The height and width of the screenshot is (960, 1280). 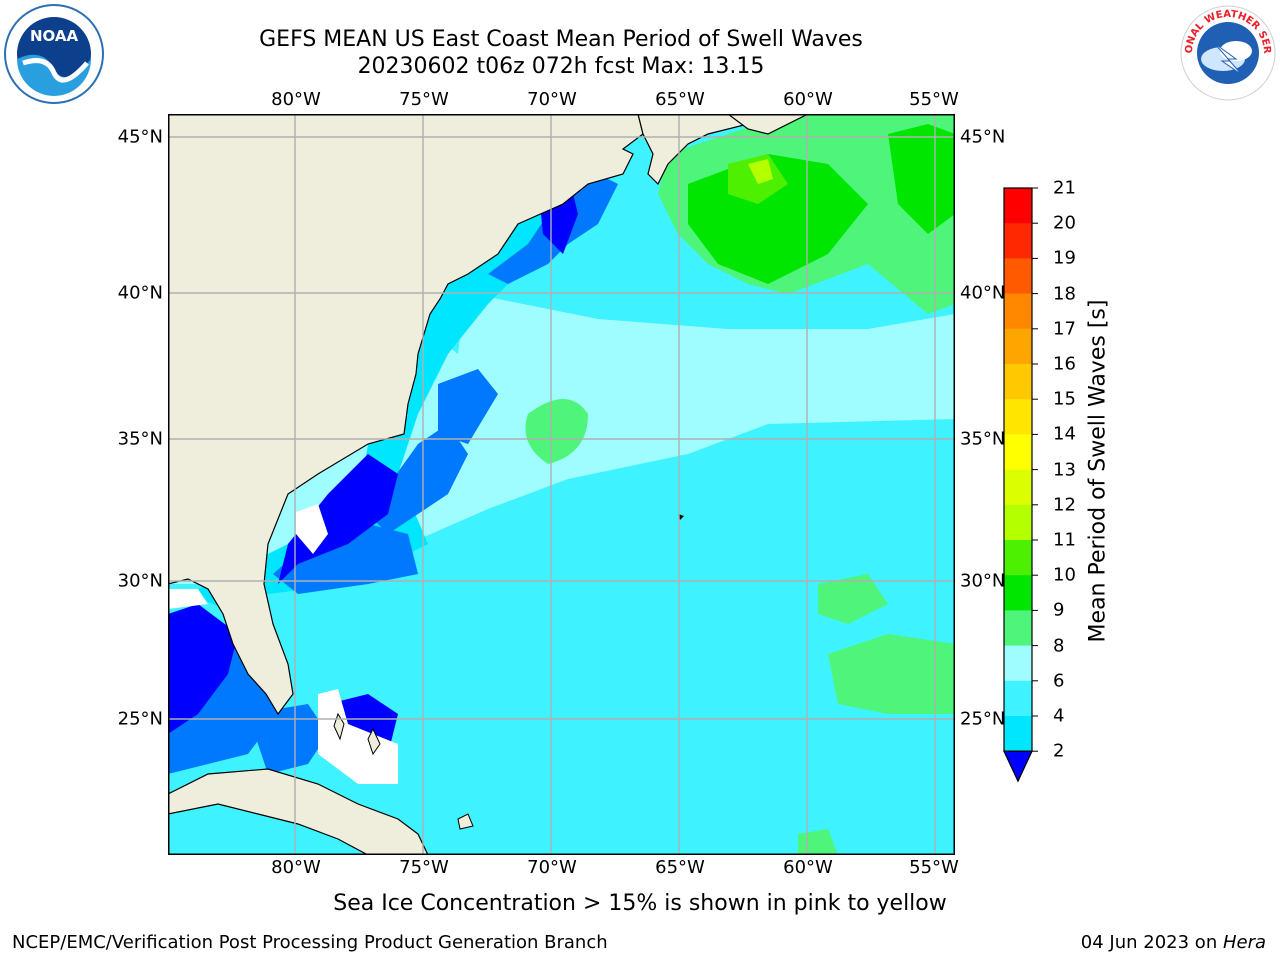 What do you see at coordinates (983, 137) in the screenshot?
I see `lat-label-right: 45°N` at bounding box center [983, 137].